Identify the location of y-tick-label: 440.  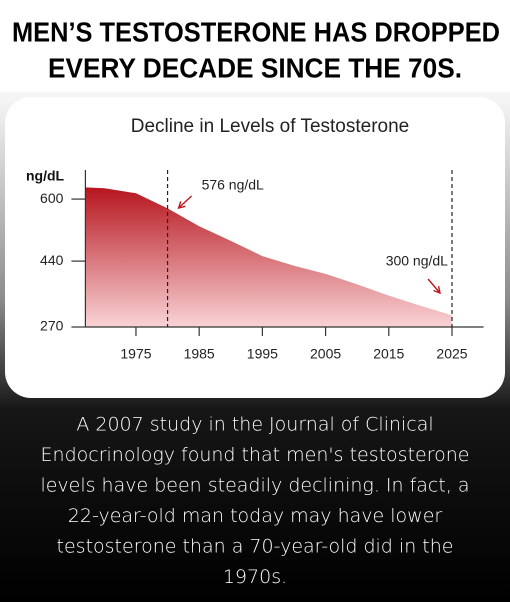
(52, 260).